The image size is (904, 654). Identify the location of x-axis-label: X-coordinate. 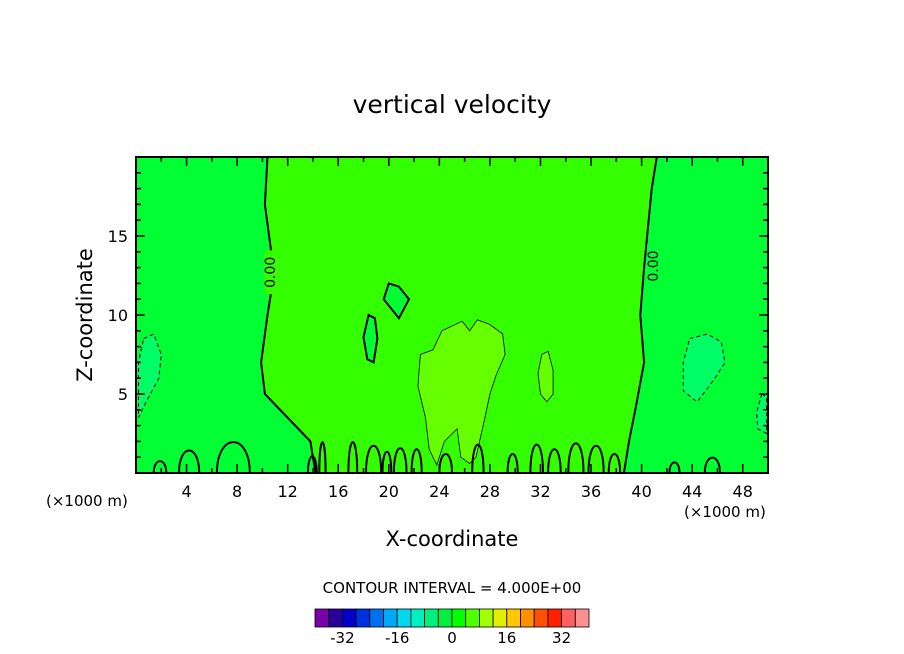
(452, 539).